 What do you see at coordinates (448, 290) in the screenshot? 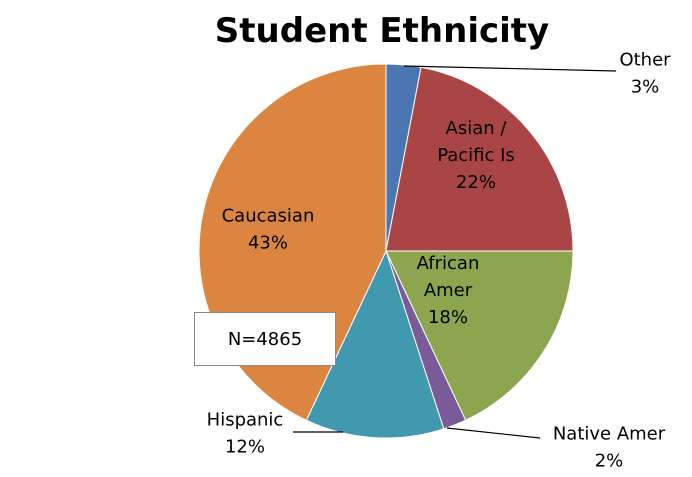
I see `slice-label-african-amer: African Amer 18%` at bounding box center [448, 290].